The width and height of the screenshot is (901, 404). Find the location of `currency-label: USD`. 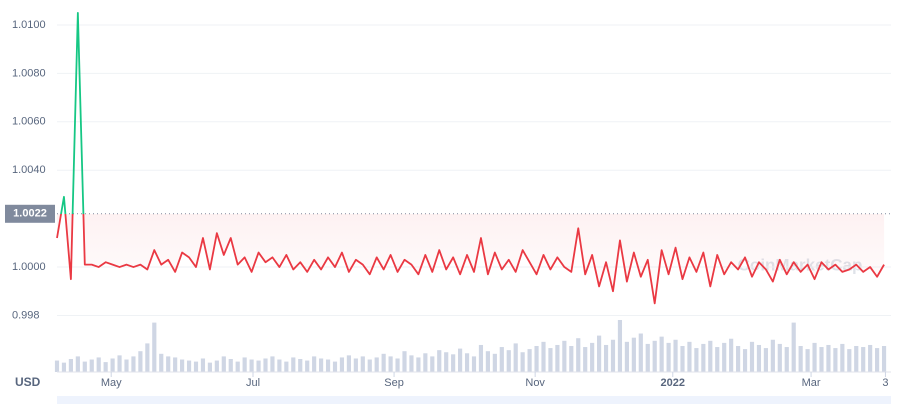

currency-label: USD is located at coordinates (28, 382).